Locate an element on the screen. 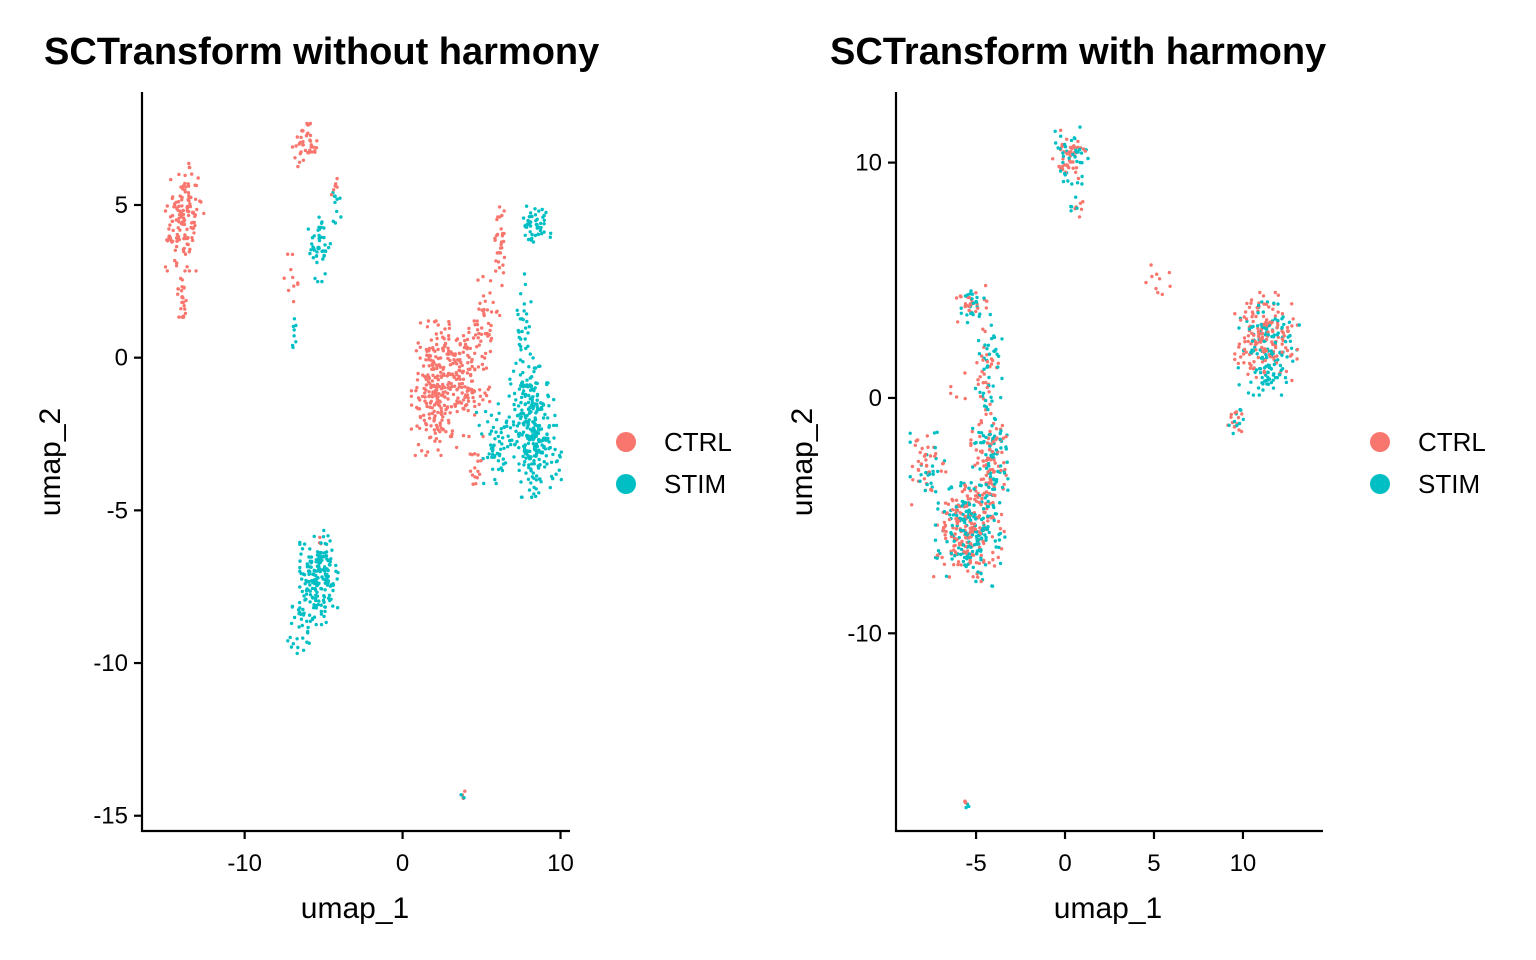 The width and height of the screenshot is (1536, 960). y-tick-label: 10 is located at coordinates (868, 163).